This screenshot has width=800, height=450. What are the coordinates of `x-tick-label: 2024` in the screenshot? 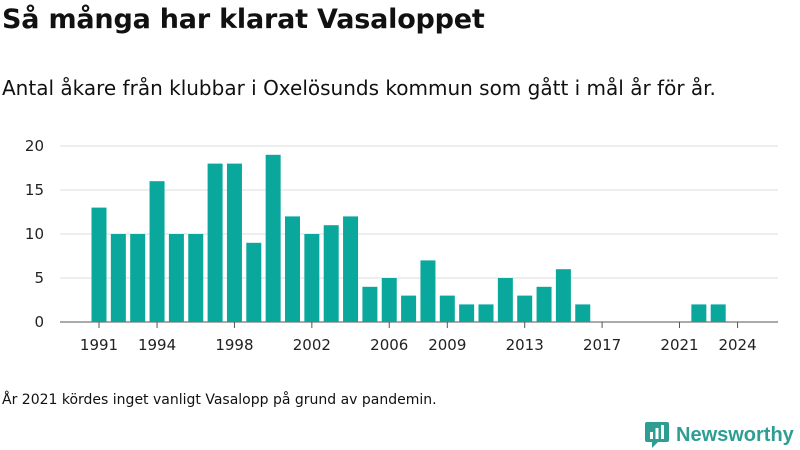 It's located at (737, 345).